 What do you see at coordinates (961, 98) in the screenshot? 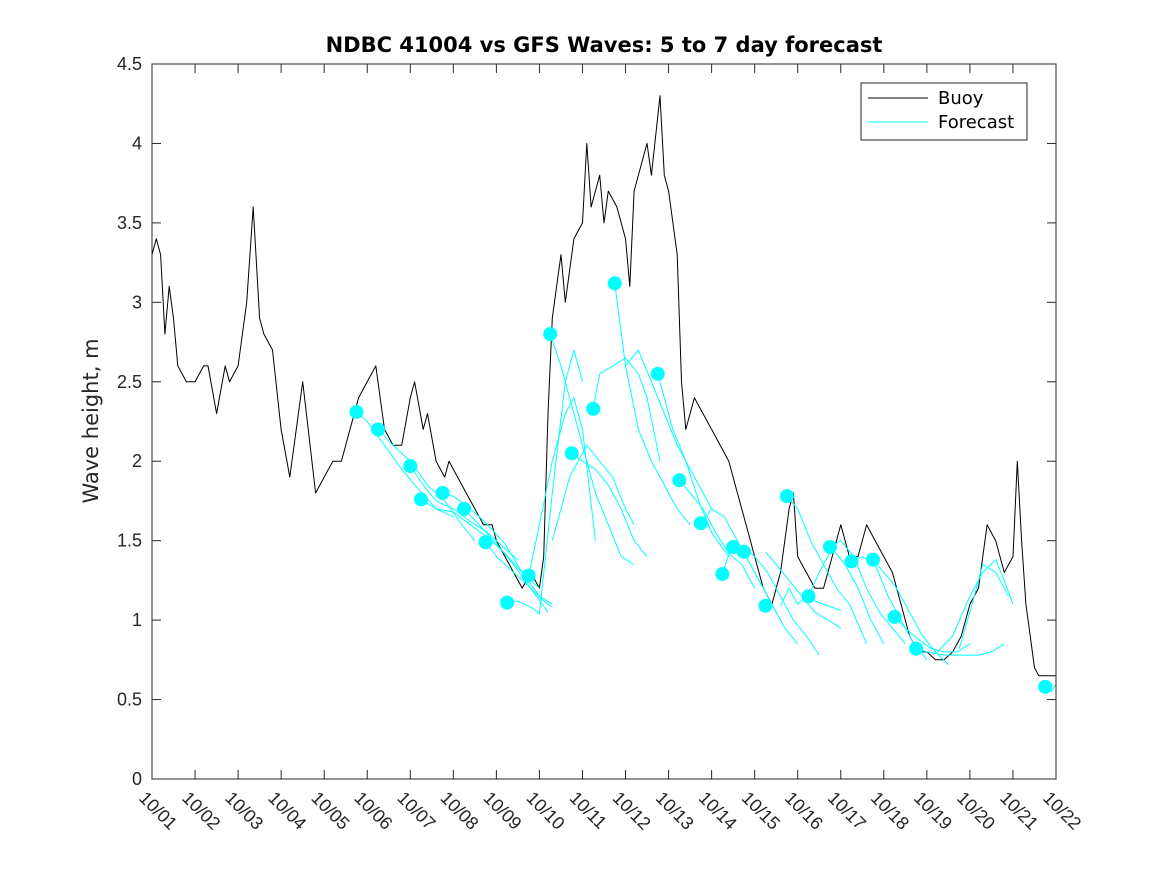
I see `legend-label-buoy: Buoy` at bounding box center [961, 98].